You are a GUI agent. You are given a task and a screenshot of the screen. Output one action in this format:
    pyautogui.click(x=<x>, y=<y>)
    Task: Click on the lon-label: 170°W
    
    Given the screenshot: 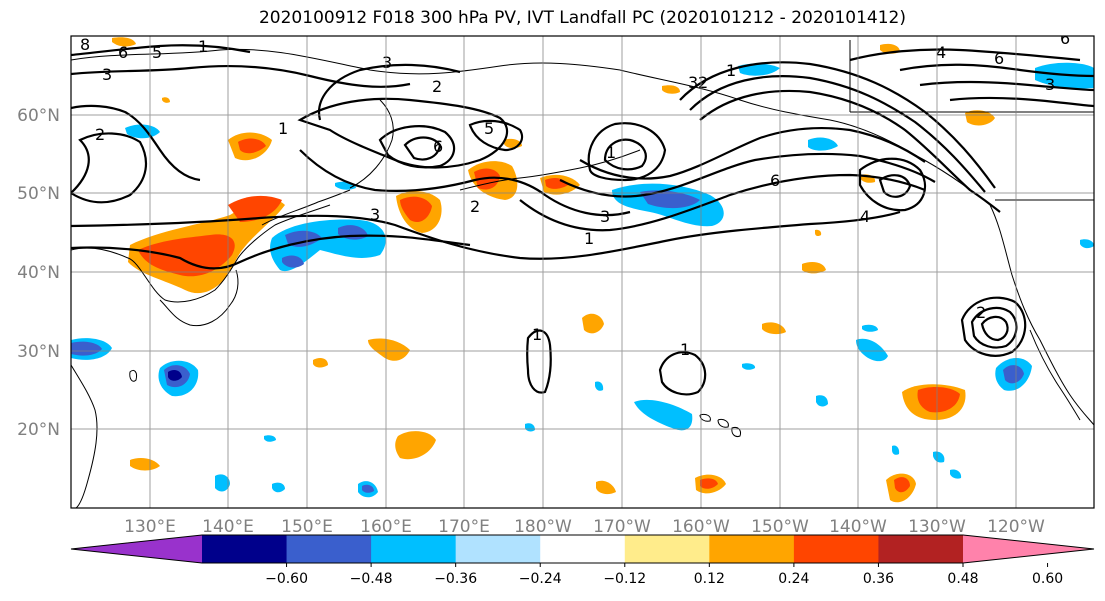 What is the action you would take?
    pyautogui.click(x=622, y=527)
    